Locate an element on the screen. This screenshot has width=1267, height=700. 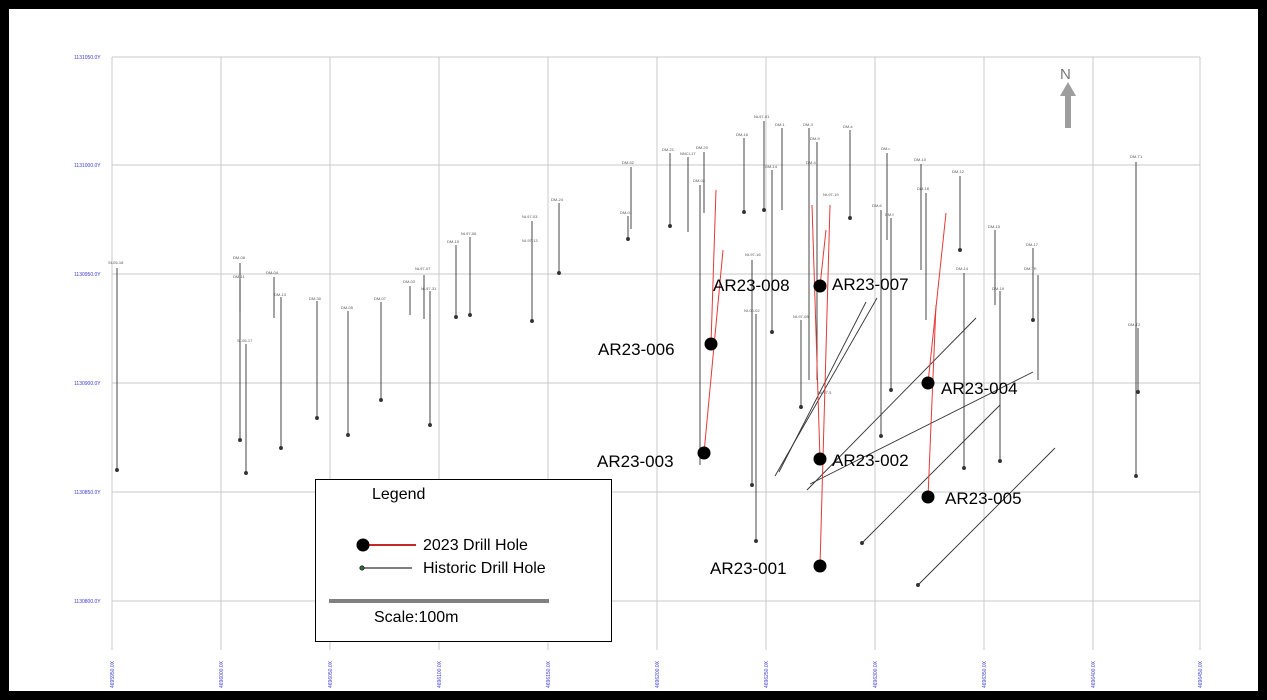
hole-tag: NI-97-19 is located at coordinates (831, 194).